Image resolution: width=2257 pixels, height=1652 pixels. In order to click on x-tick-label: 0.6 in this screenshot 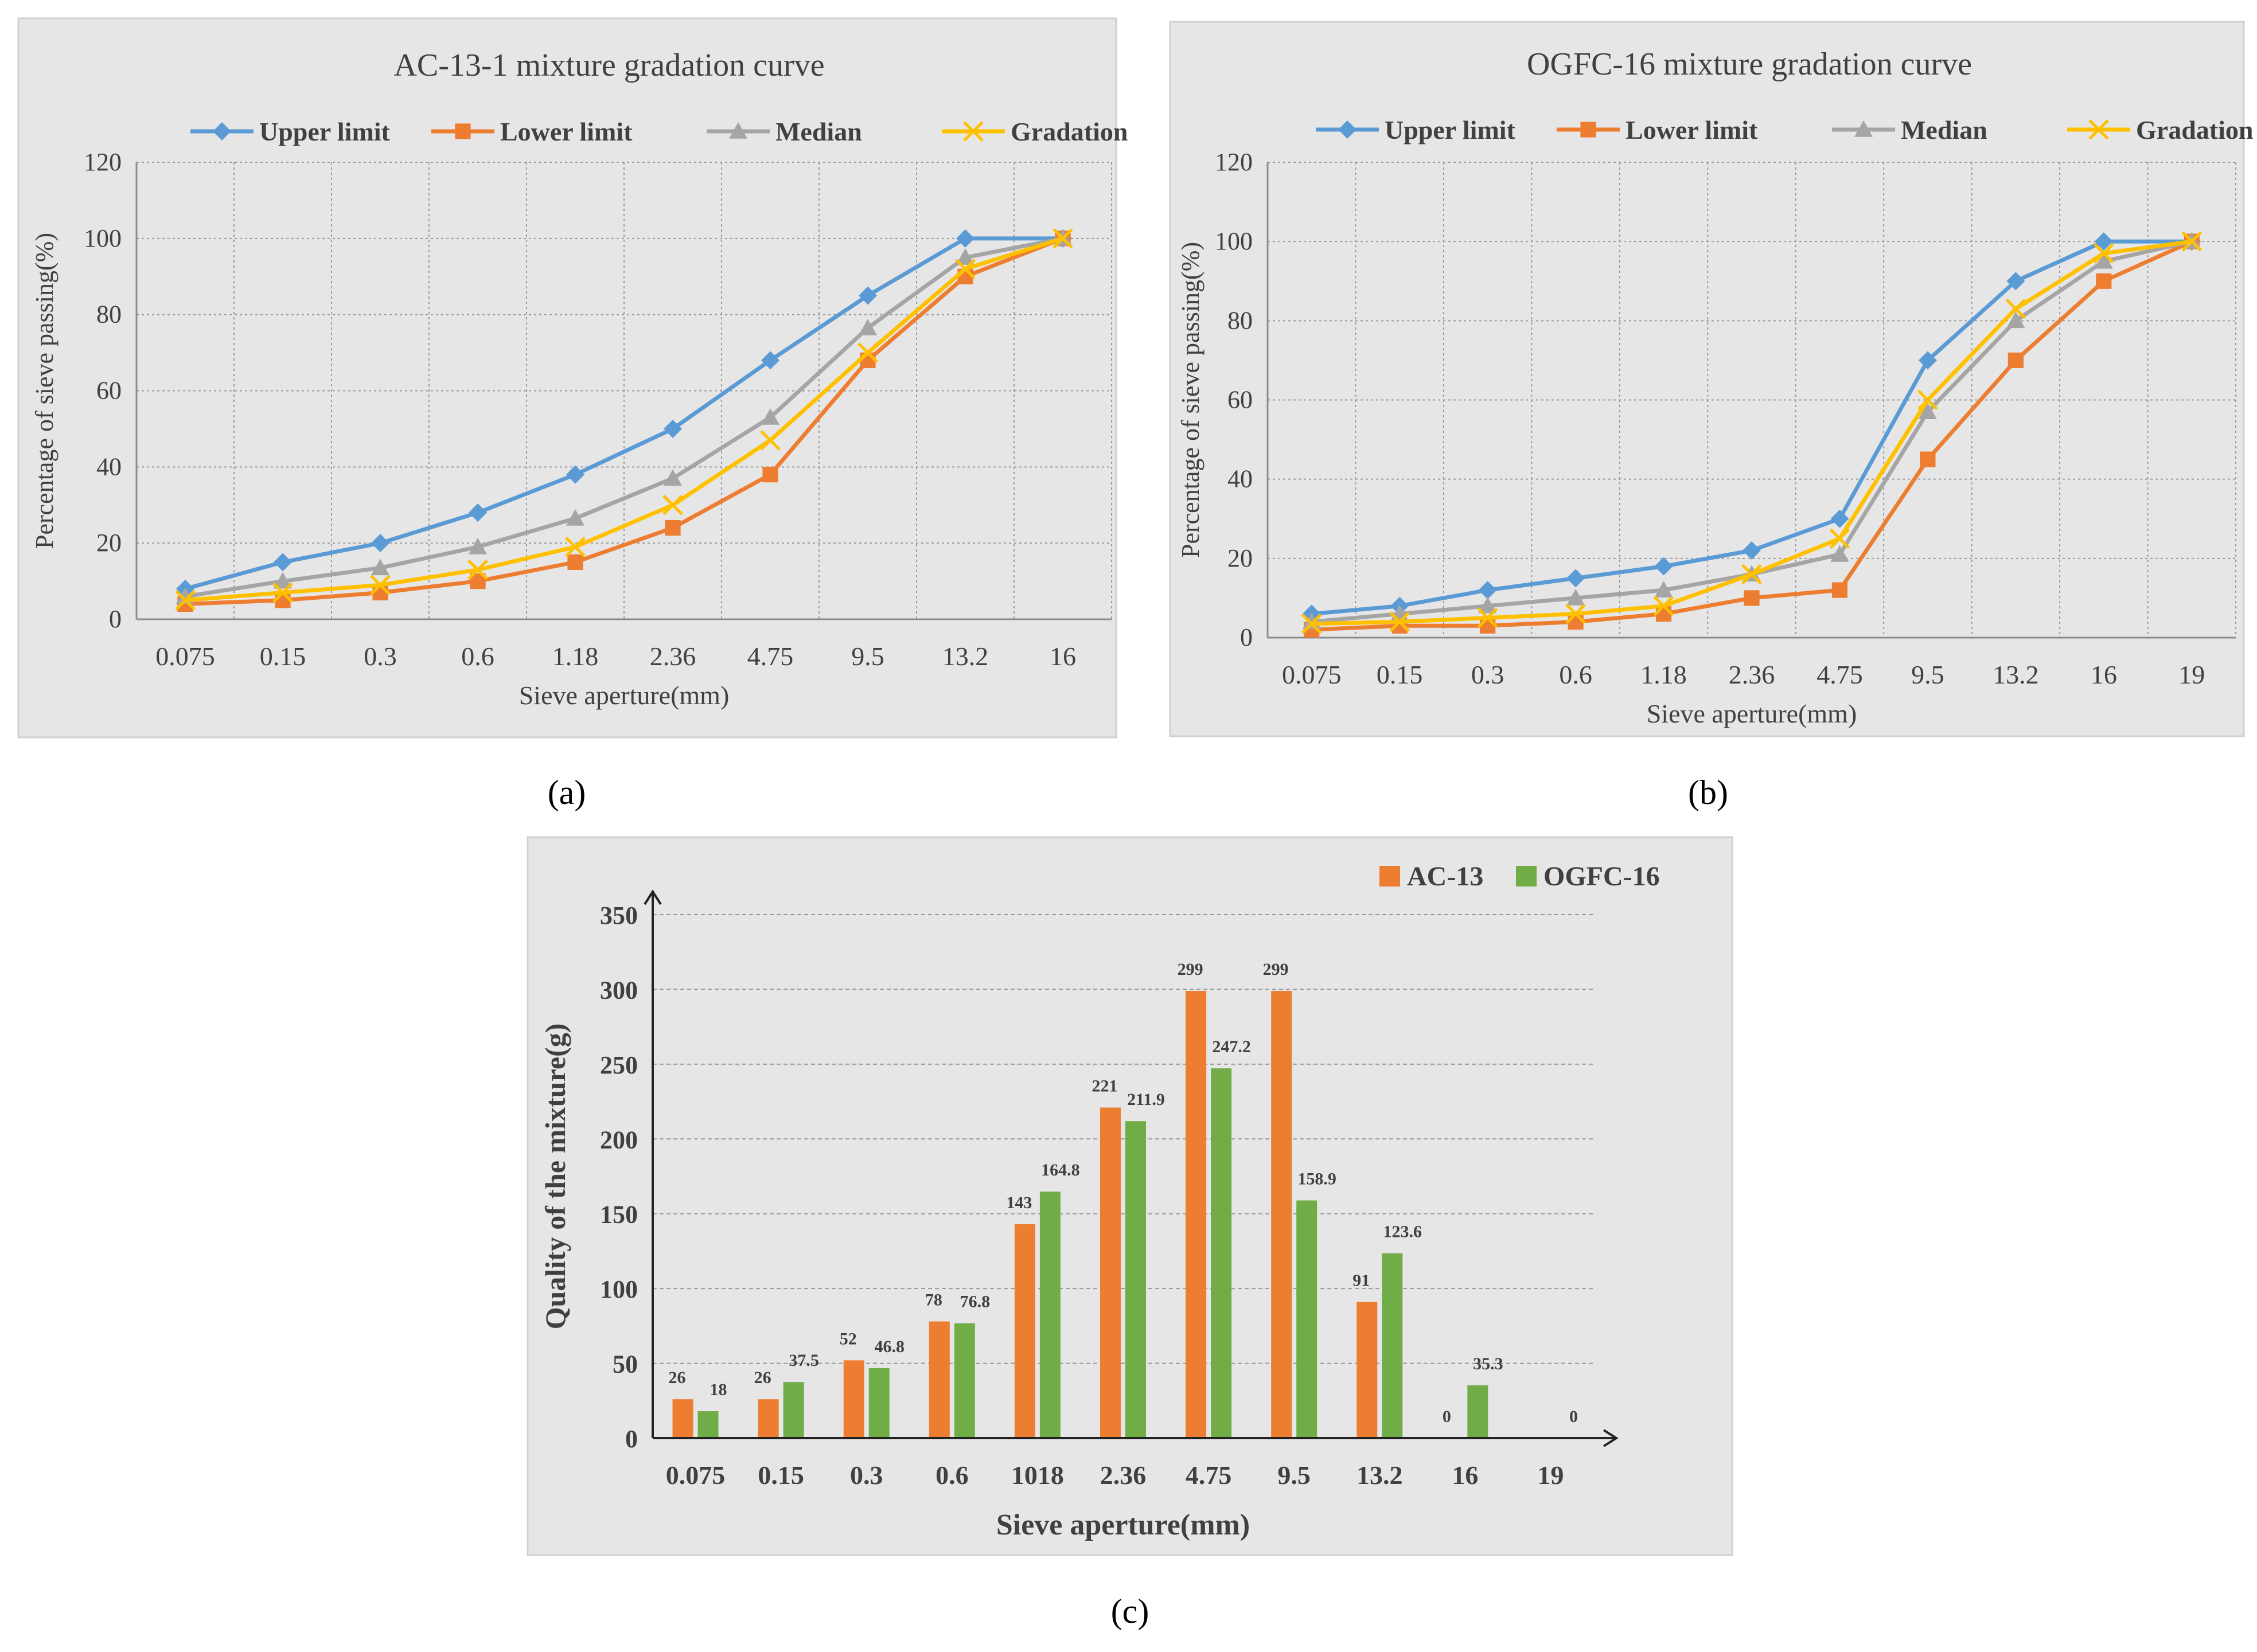, I will do `click(477, 656)`.